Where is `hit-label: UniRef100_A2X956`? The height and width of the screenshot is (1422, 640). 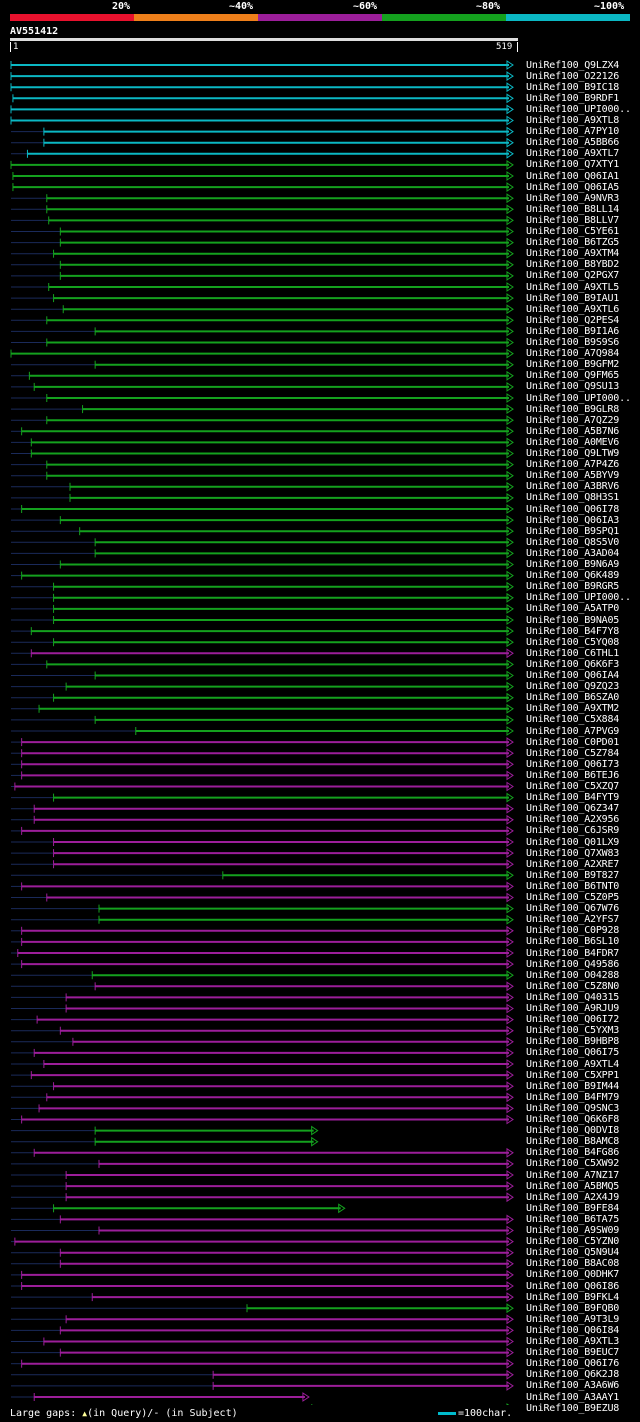 hit-label: UniRef100_A2X956 is located at coordinates (573, 820).